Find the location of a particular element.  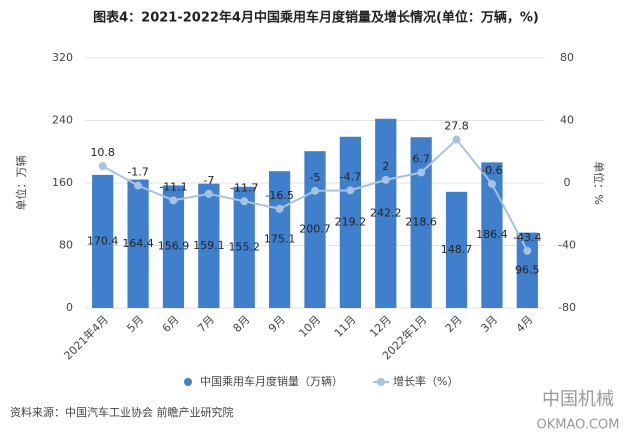

bar-value-label: 159.1 is located at coordinates (209, 245).